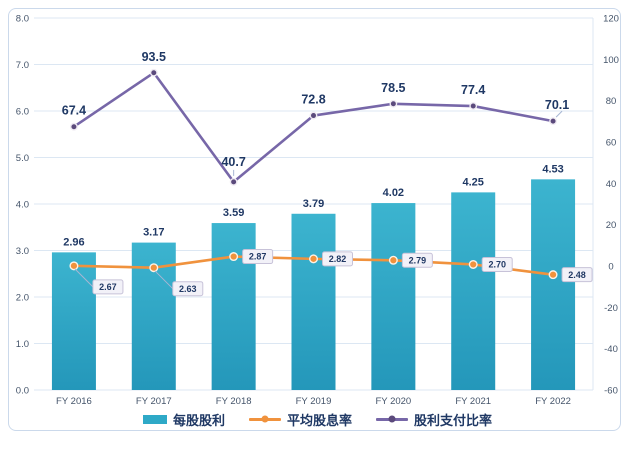 Image resolution: width=635 pixels, height=450 pixels. Describe the element at coordinates (22, 298) in the screenshot. I see `left-axis-tick-label: 2.0` at that location.